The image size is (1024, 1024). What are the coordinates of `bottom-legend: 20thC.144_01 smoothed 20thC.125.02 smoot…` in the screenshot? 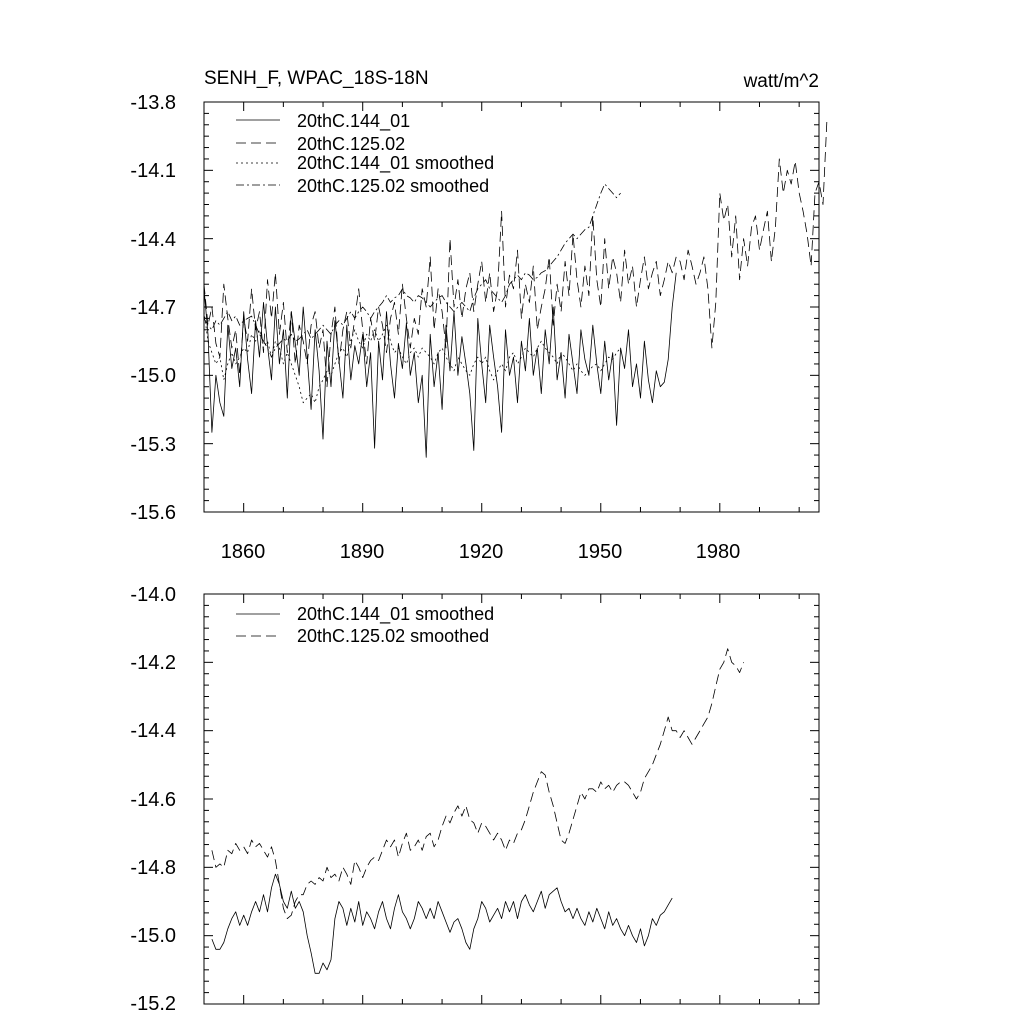 It's located at (365, 625).